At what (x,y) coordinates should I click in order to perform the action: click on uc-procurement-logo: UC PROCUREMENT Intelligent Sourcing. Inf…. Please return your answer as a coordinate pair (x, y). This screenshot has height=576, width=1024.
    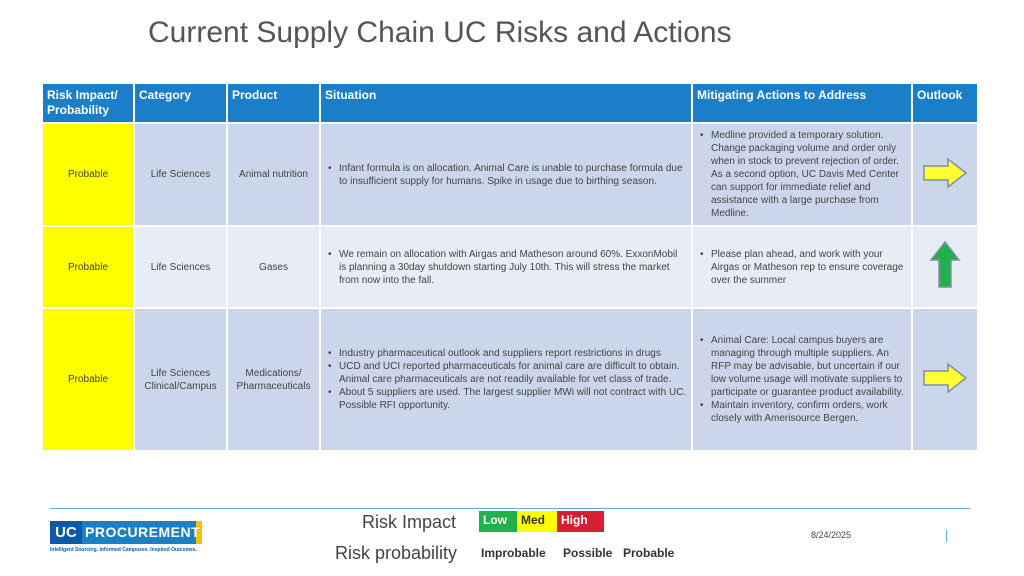
    Looking at the image, I should click on (126, 537).